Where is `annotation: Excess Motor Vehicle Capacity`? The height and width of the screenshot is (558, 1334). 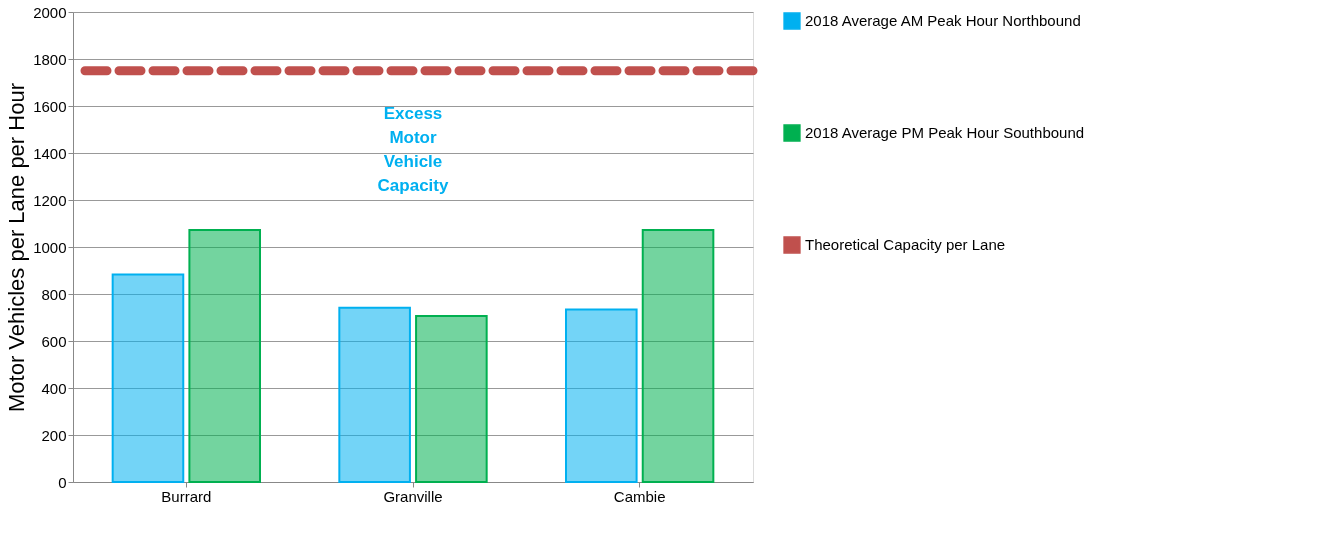 annotation: Excess Motor Vehicle Capacity is located at coordinates (413, 149).